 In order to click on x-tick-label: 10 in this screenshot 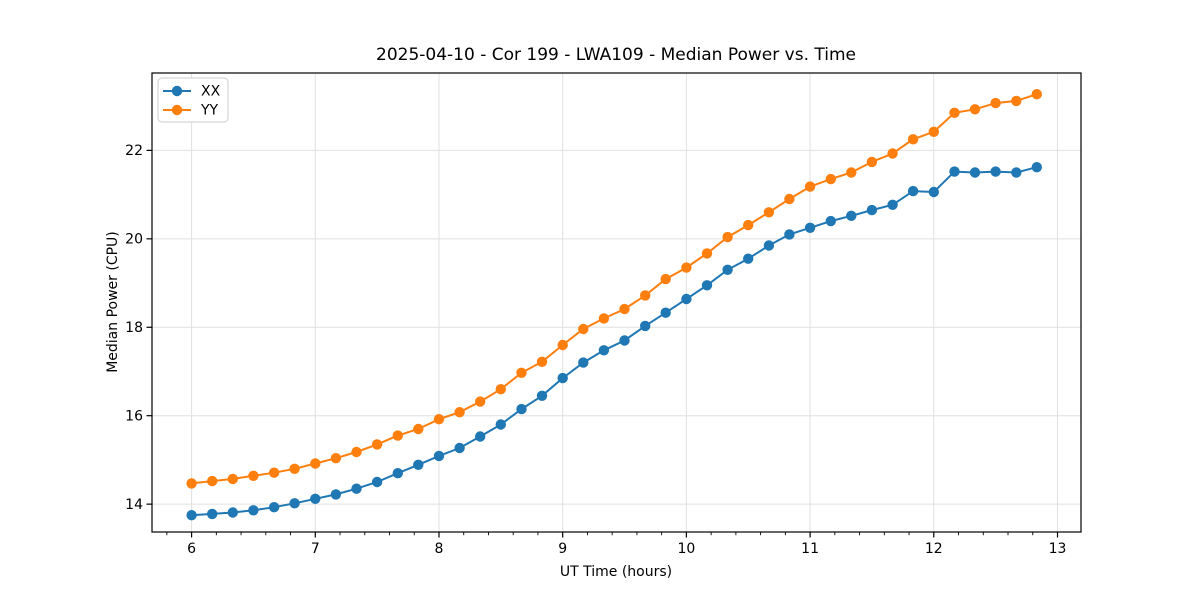, I will do `click(686, 549)`.